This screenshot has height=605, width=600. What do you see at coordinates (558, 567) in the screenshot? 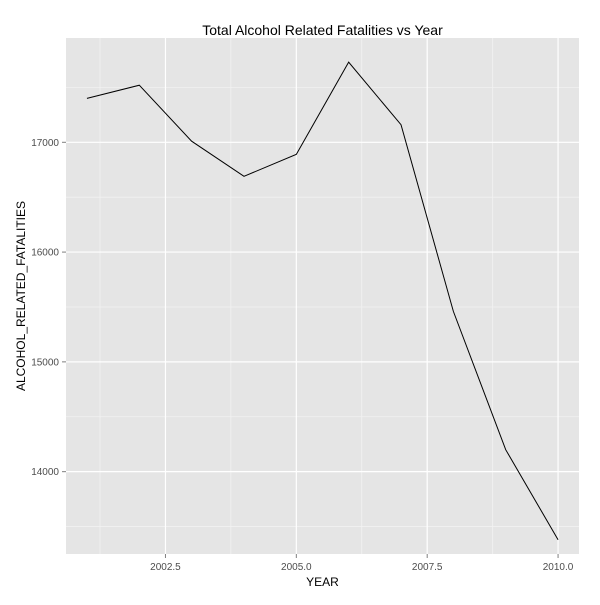
I see `x-tick-label: 2010.0` at bounding box center [558, 567].